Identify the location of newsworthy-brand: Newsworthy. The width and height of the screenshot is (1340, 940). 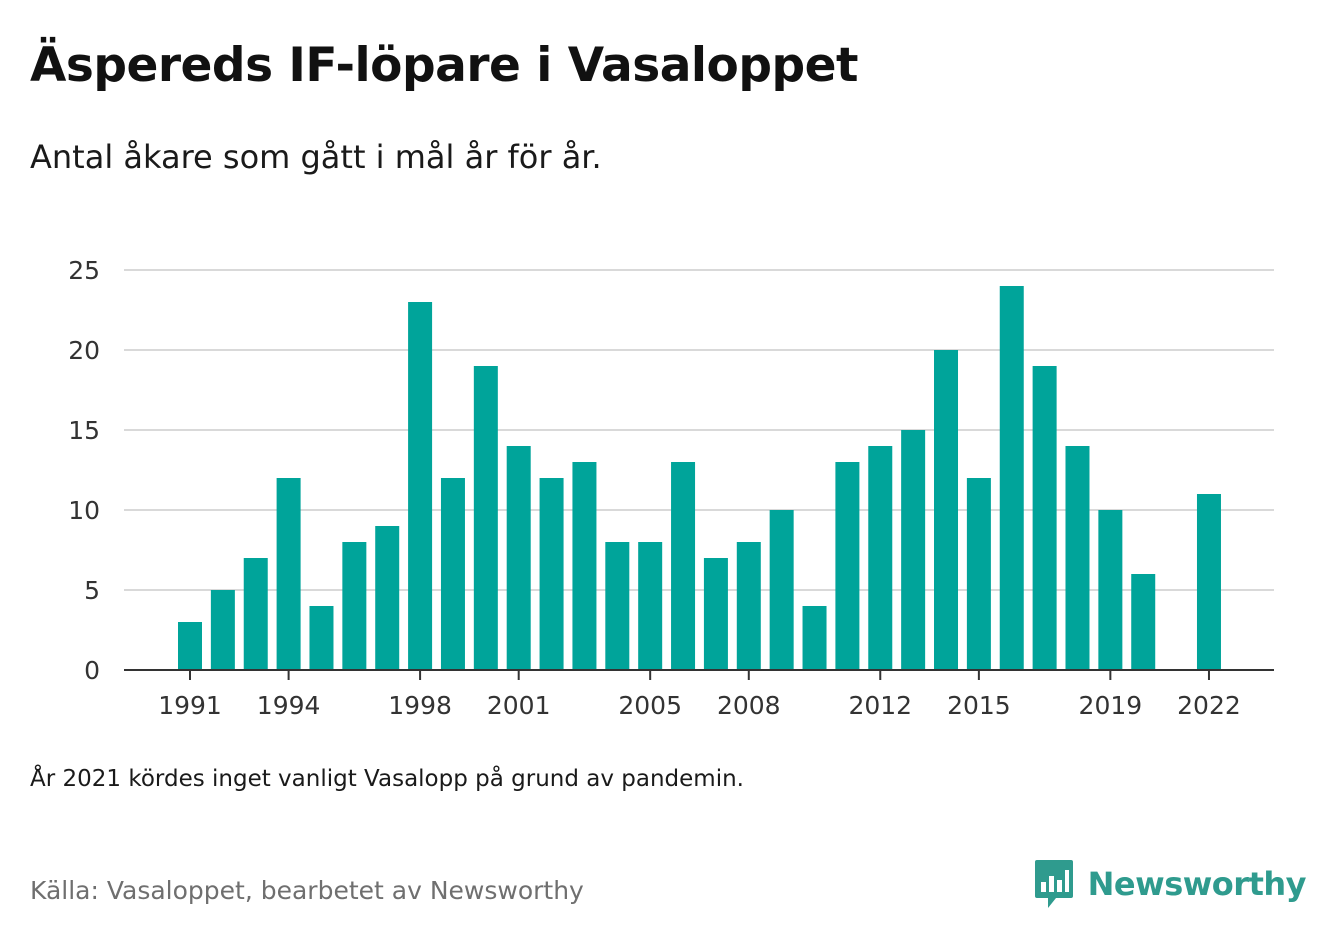
(1170, 884).